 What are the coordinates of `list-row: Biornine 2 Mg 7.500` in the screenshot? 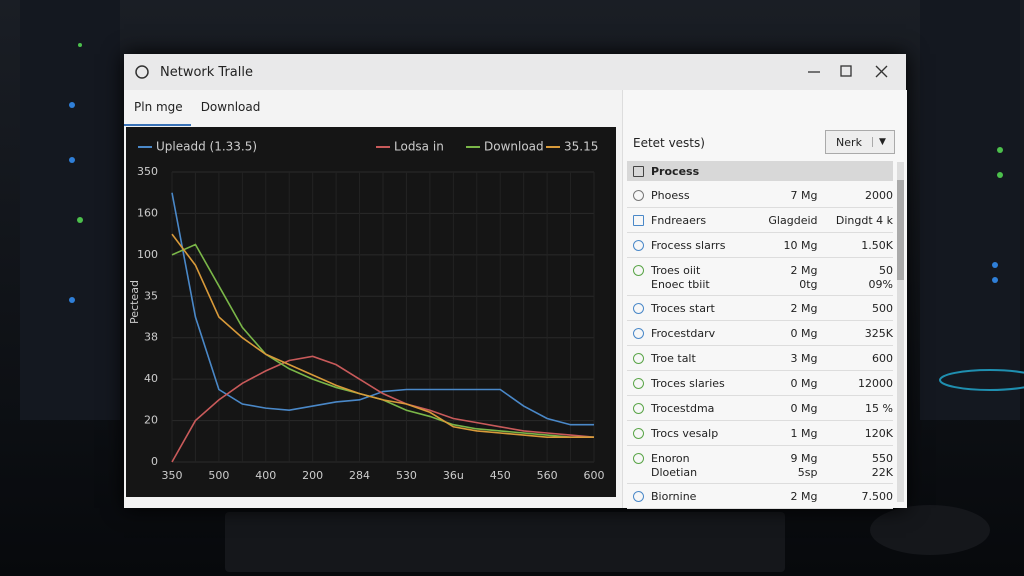 It's located at (760, 496).